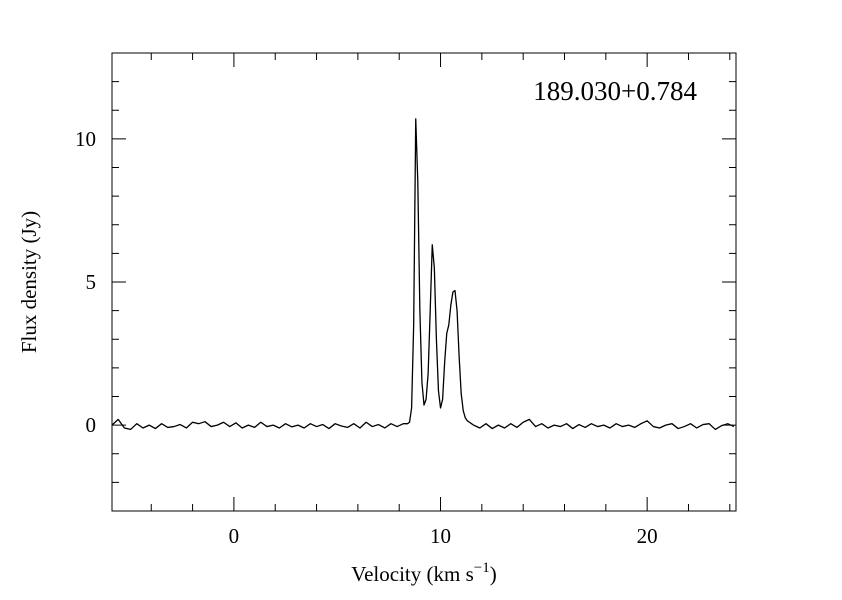 The width and height of the screenshot is (842, 600). Describe the element at coordinates (85, 139) in the screenshot. I see `y-tick-label: 10` at that location.